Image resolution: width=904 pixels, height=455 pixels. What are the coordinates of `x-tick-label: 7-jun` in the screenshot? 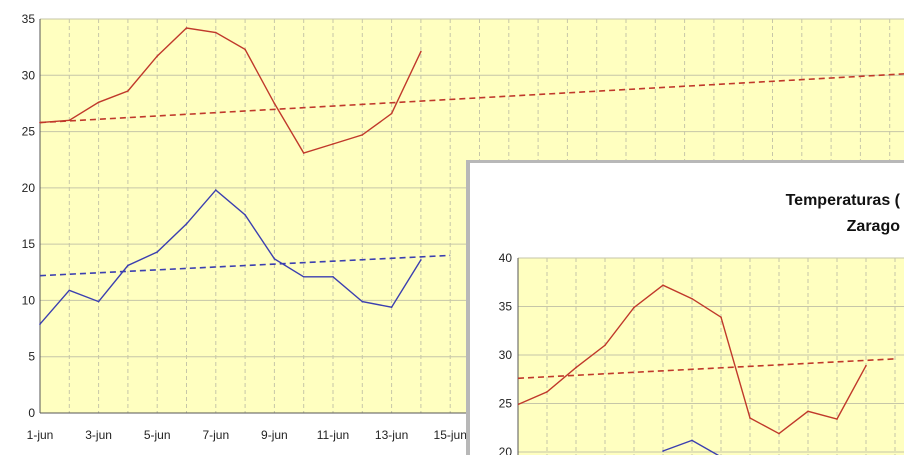 It's located at (215, 435).